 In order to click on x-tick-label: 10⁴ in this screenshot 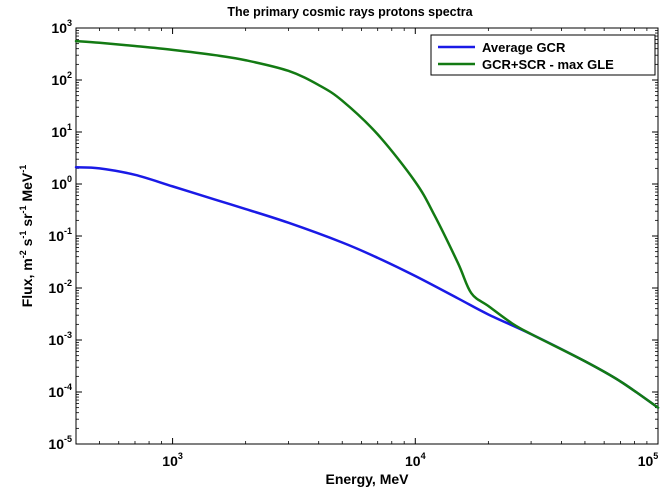, I will do `click(415, 460)`.